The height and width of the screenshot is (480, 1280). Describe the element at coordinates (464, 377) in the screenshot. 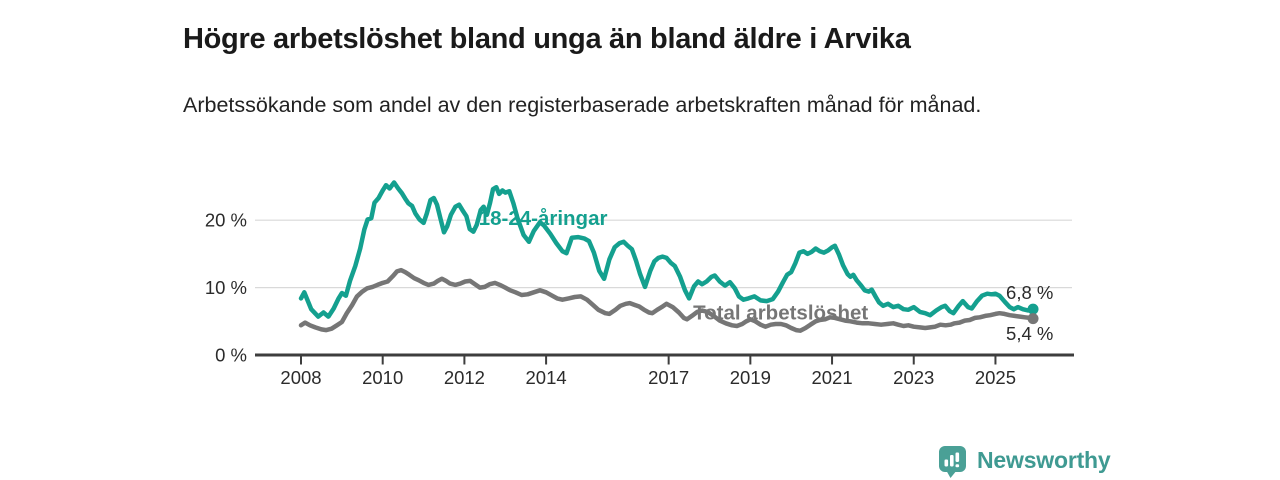

I see `x-axis-tick-label: 2012` at that location.